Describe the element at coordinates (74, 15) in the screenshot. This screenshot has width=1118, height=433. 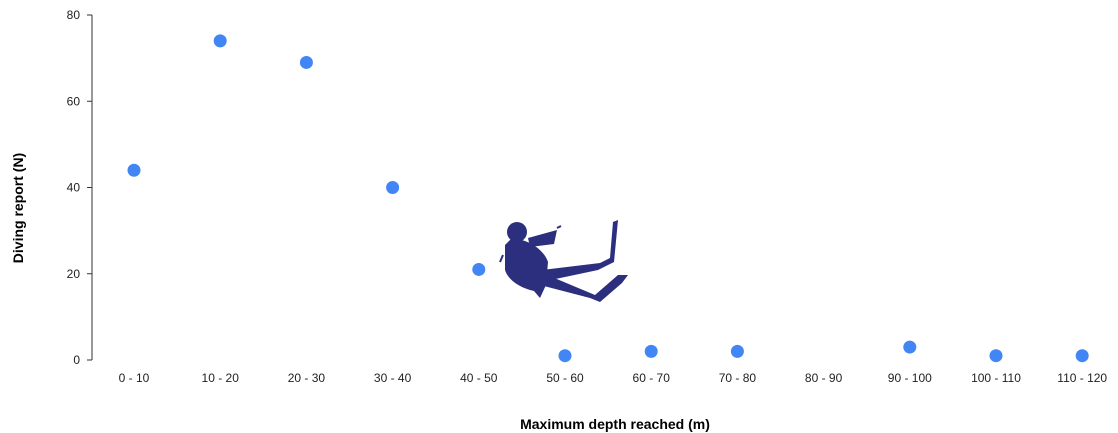
I see `y-tick-label: 80` at that location.